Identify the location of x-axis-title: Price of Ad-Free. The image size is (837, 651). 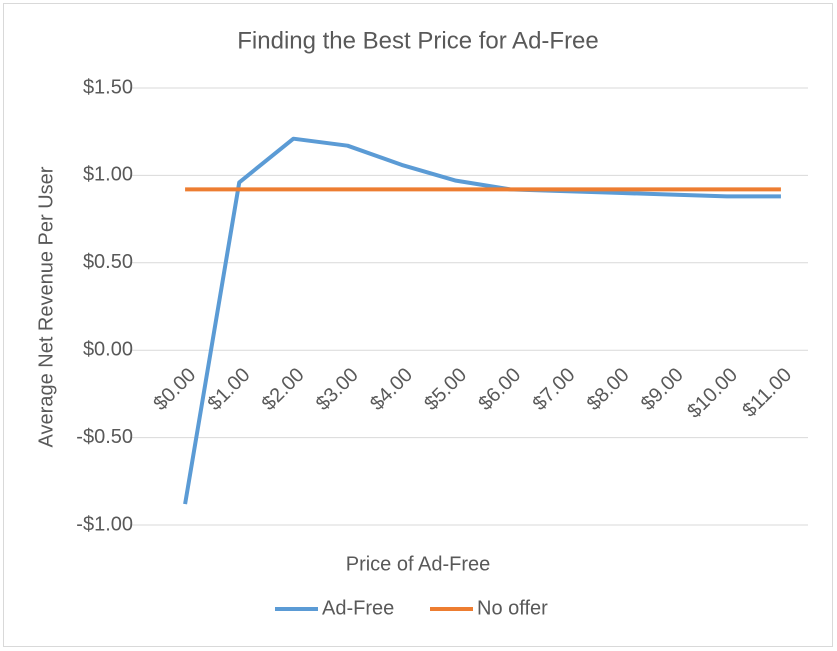
(418, 564).